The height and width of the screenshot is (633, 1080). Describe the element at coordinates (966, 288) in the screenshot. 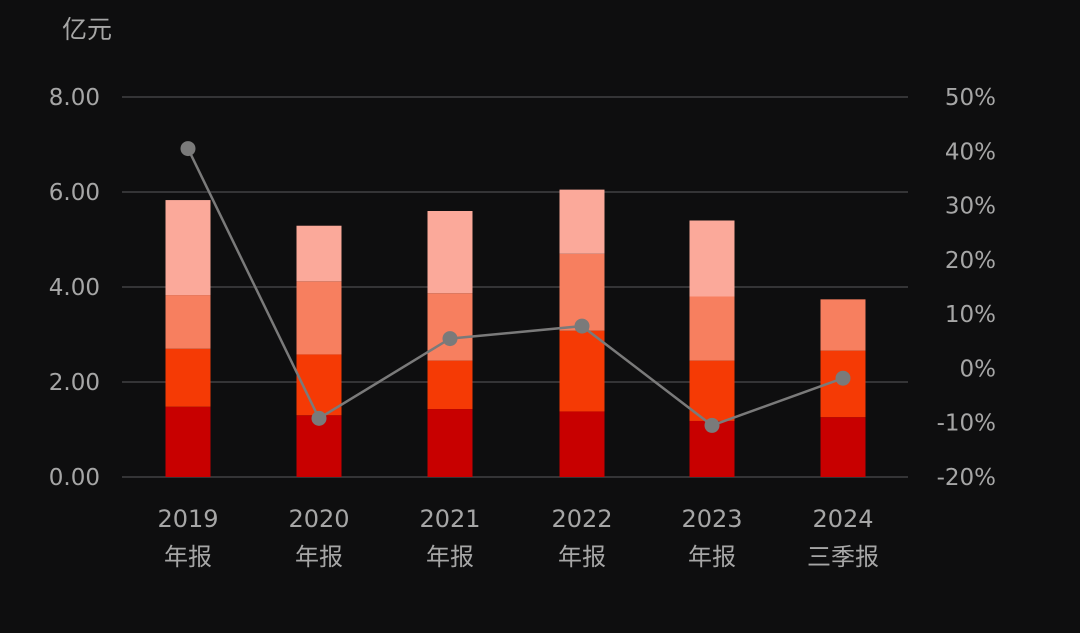

I see `right-axis-ticks: -20% -10% 0% 10% 20% 30% 40% 50%` at that location.